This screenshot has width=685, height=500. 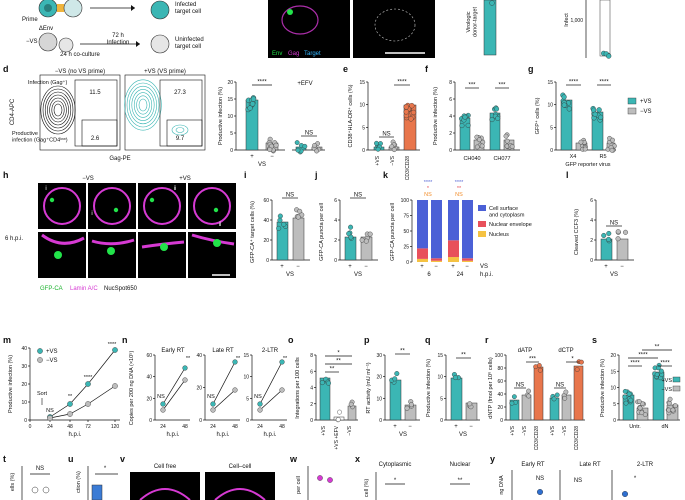 What do you see at coordinates (42, 394) in the screenshot?
I see `m-sort: Sort` at bounding box center [42, 394].